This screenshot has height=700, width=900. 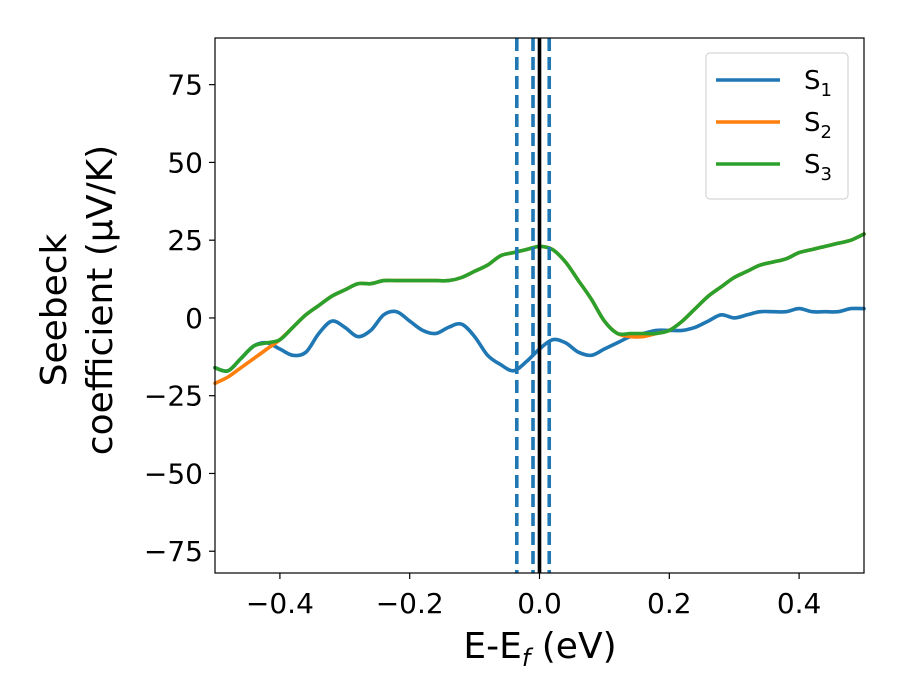 What do you see at coordinates (818, 83) in the screenshot?
I see `legend-label-s1: S1` at bounding box center [818, 83].